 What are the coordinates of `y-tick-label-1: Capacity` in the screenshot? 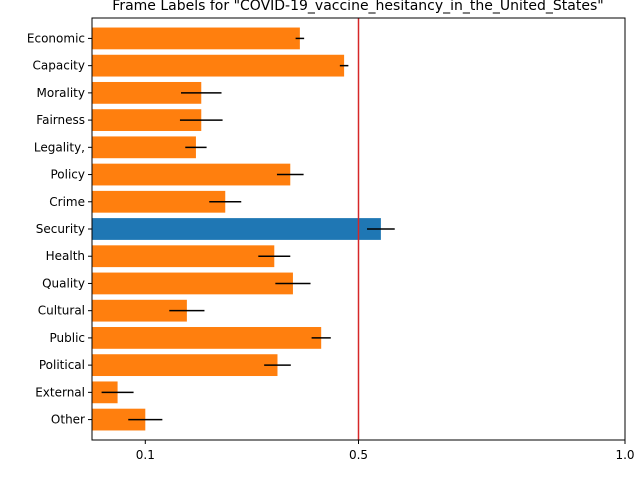 It's located at (59, 66).